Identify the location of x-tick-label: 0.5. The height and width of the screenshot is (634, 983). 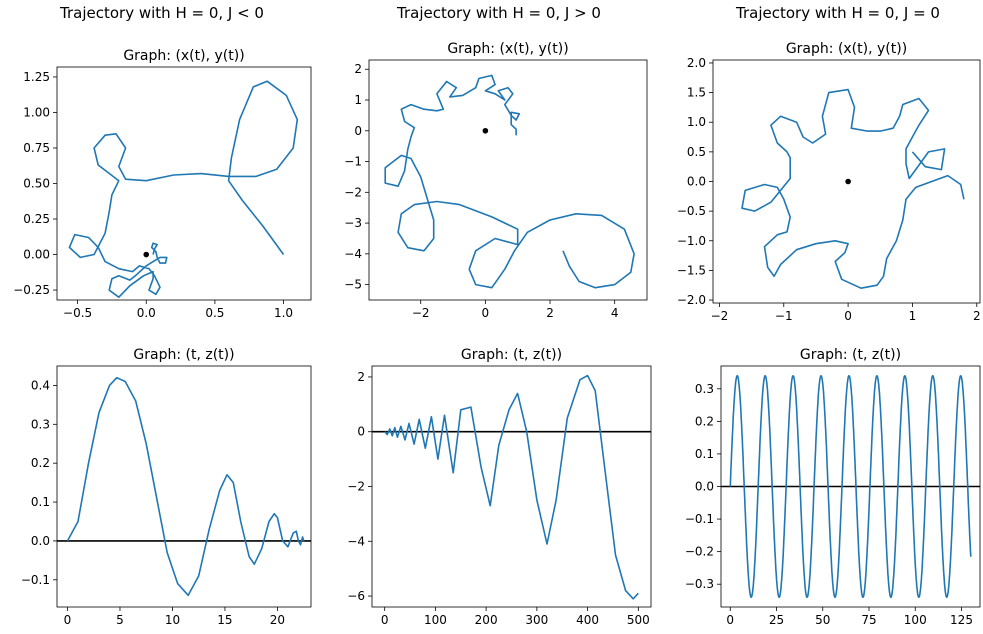
(214, 313).